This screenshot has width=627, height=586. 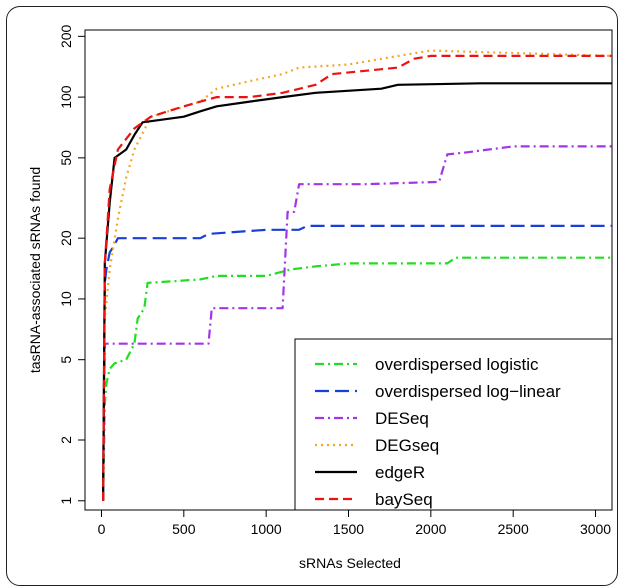 What do you see at coordinates (184, 529) in the screenshot?
I see `x-tick-label: 500` at bounding box center [184, 529].